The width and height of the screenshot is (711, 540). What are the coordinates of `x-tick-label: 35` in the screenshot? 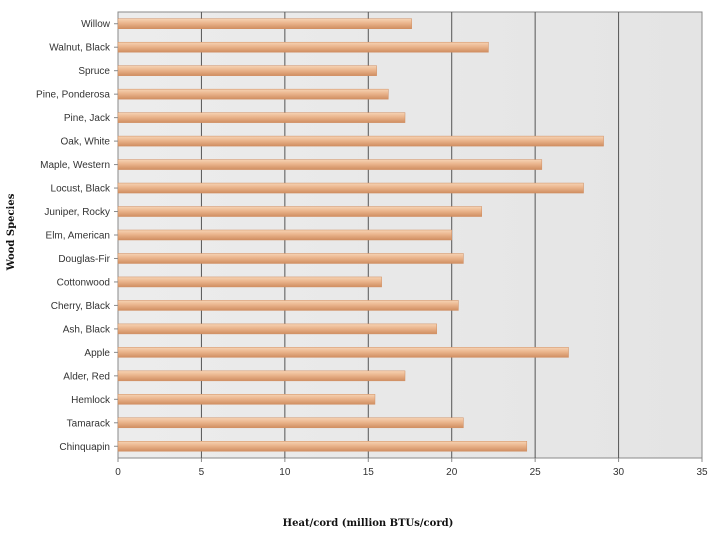 It's located at (702, 472).